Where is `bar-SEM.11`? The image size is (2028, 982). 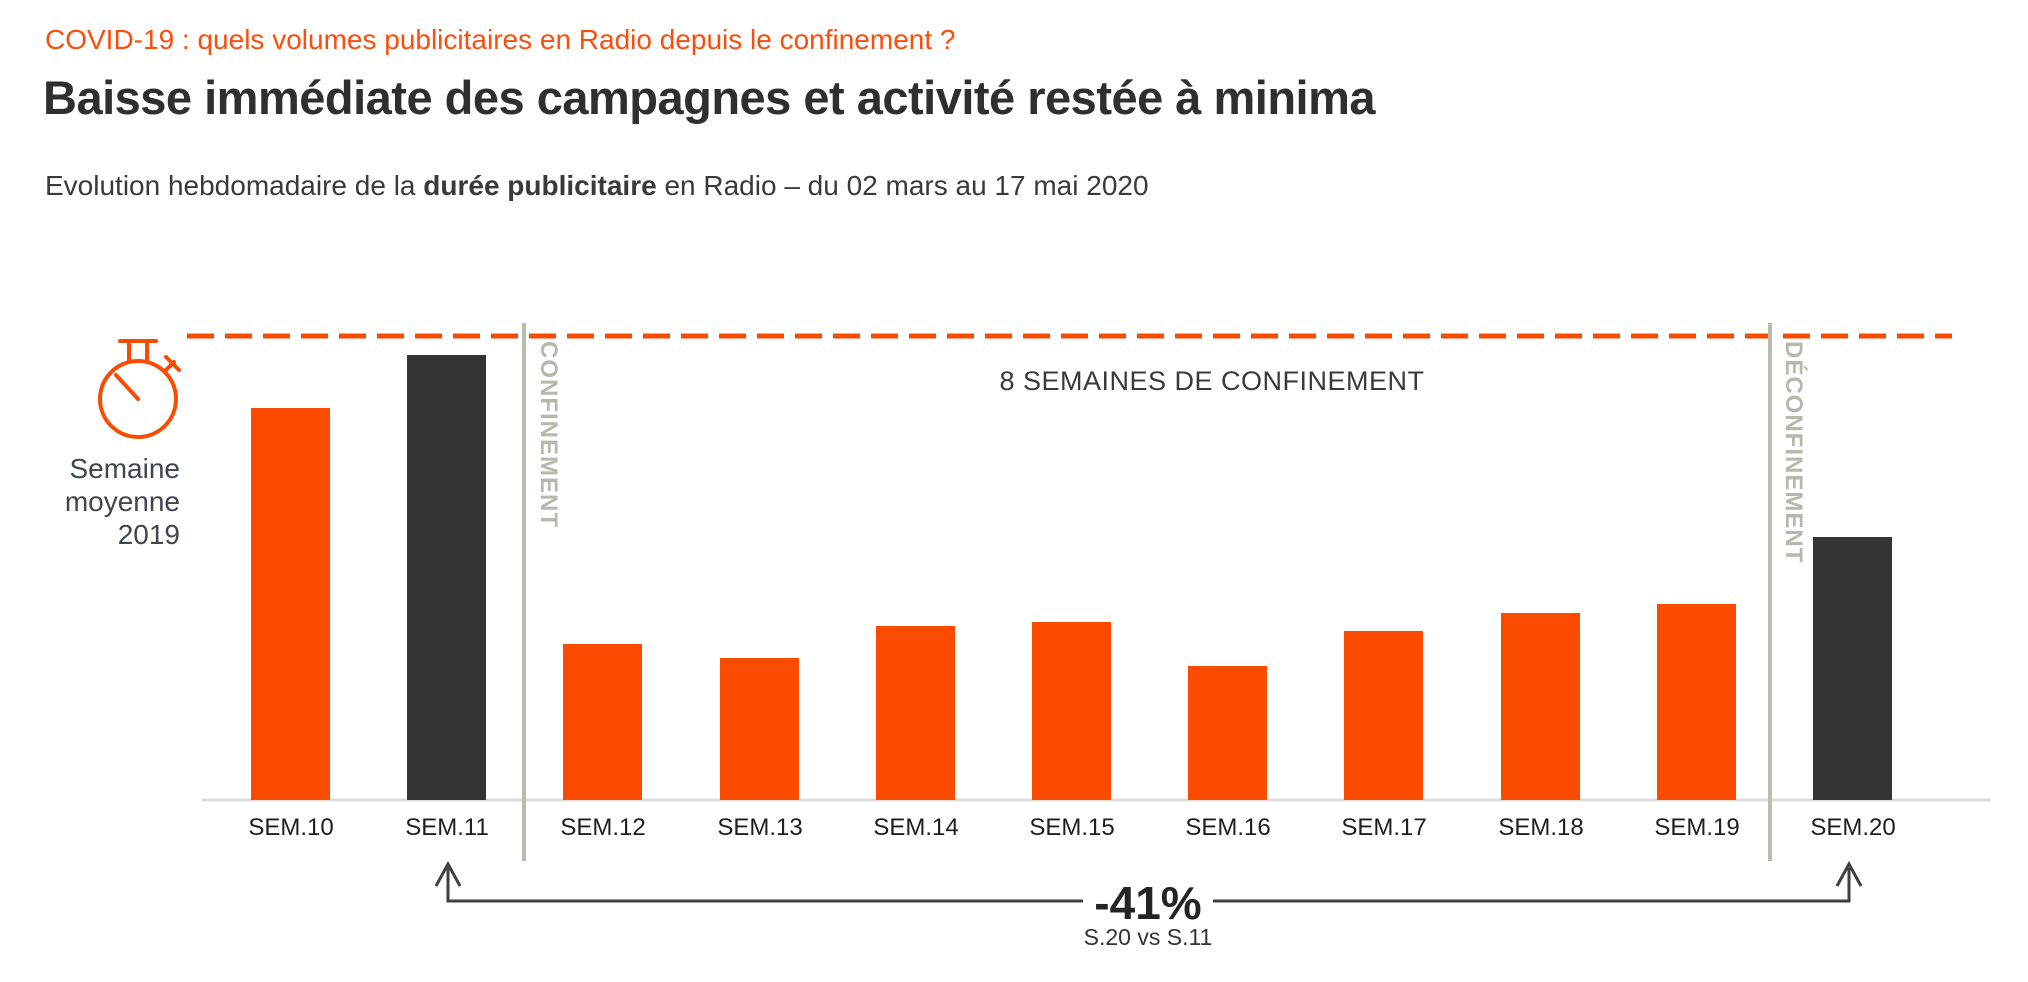 bar-SEM.11 is located at coordinates (446, 577).